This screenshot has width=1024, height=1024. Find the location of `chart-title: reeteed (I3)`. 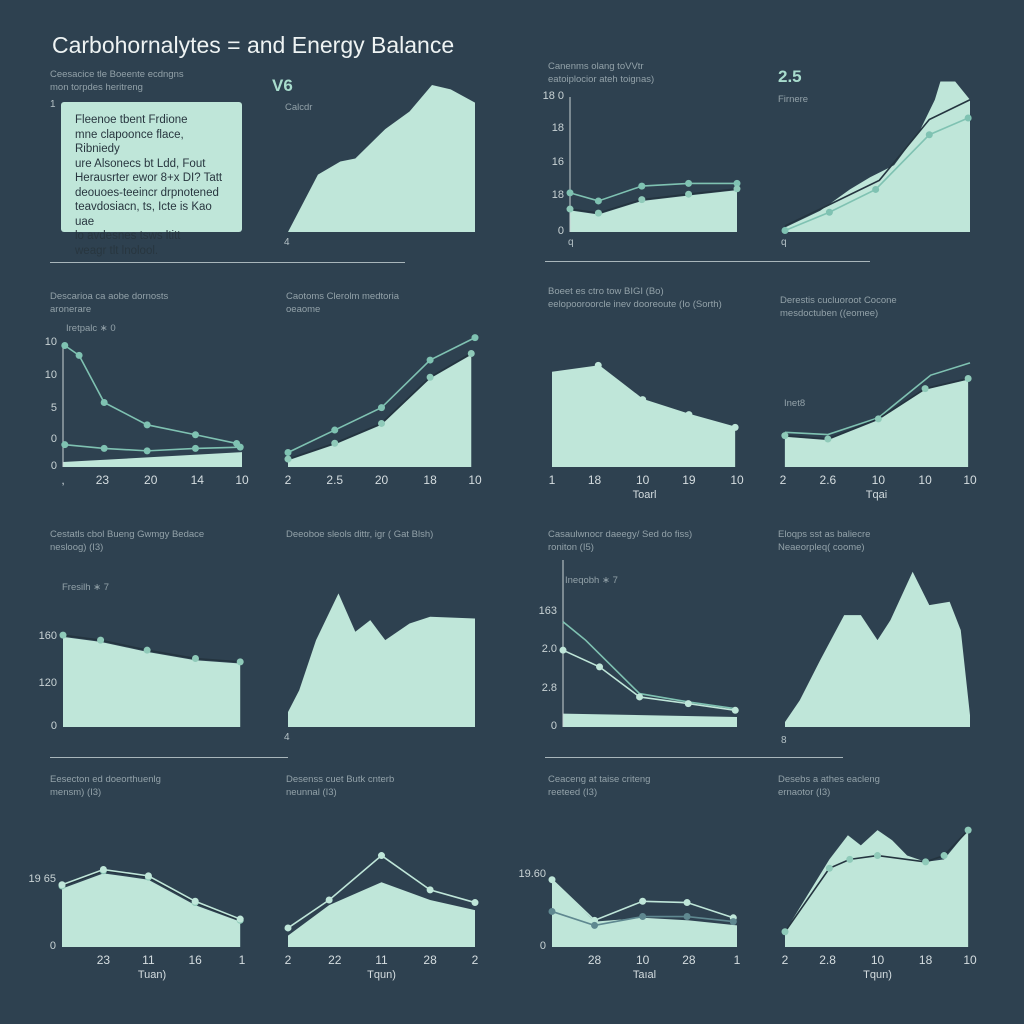

chart-title: reeteed (I3) is located at coordinates (573, 792).